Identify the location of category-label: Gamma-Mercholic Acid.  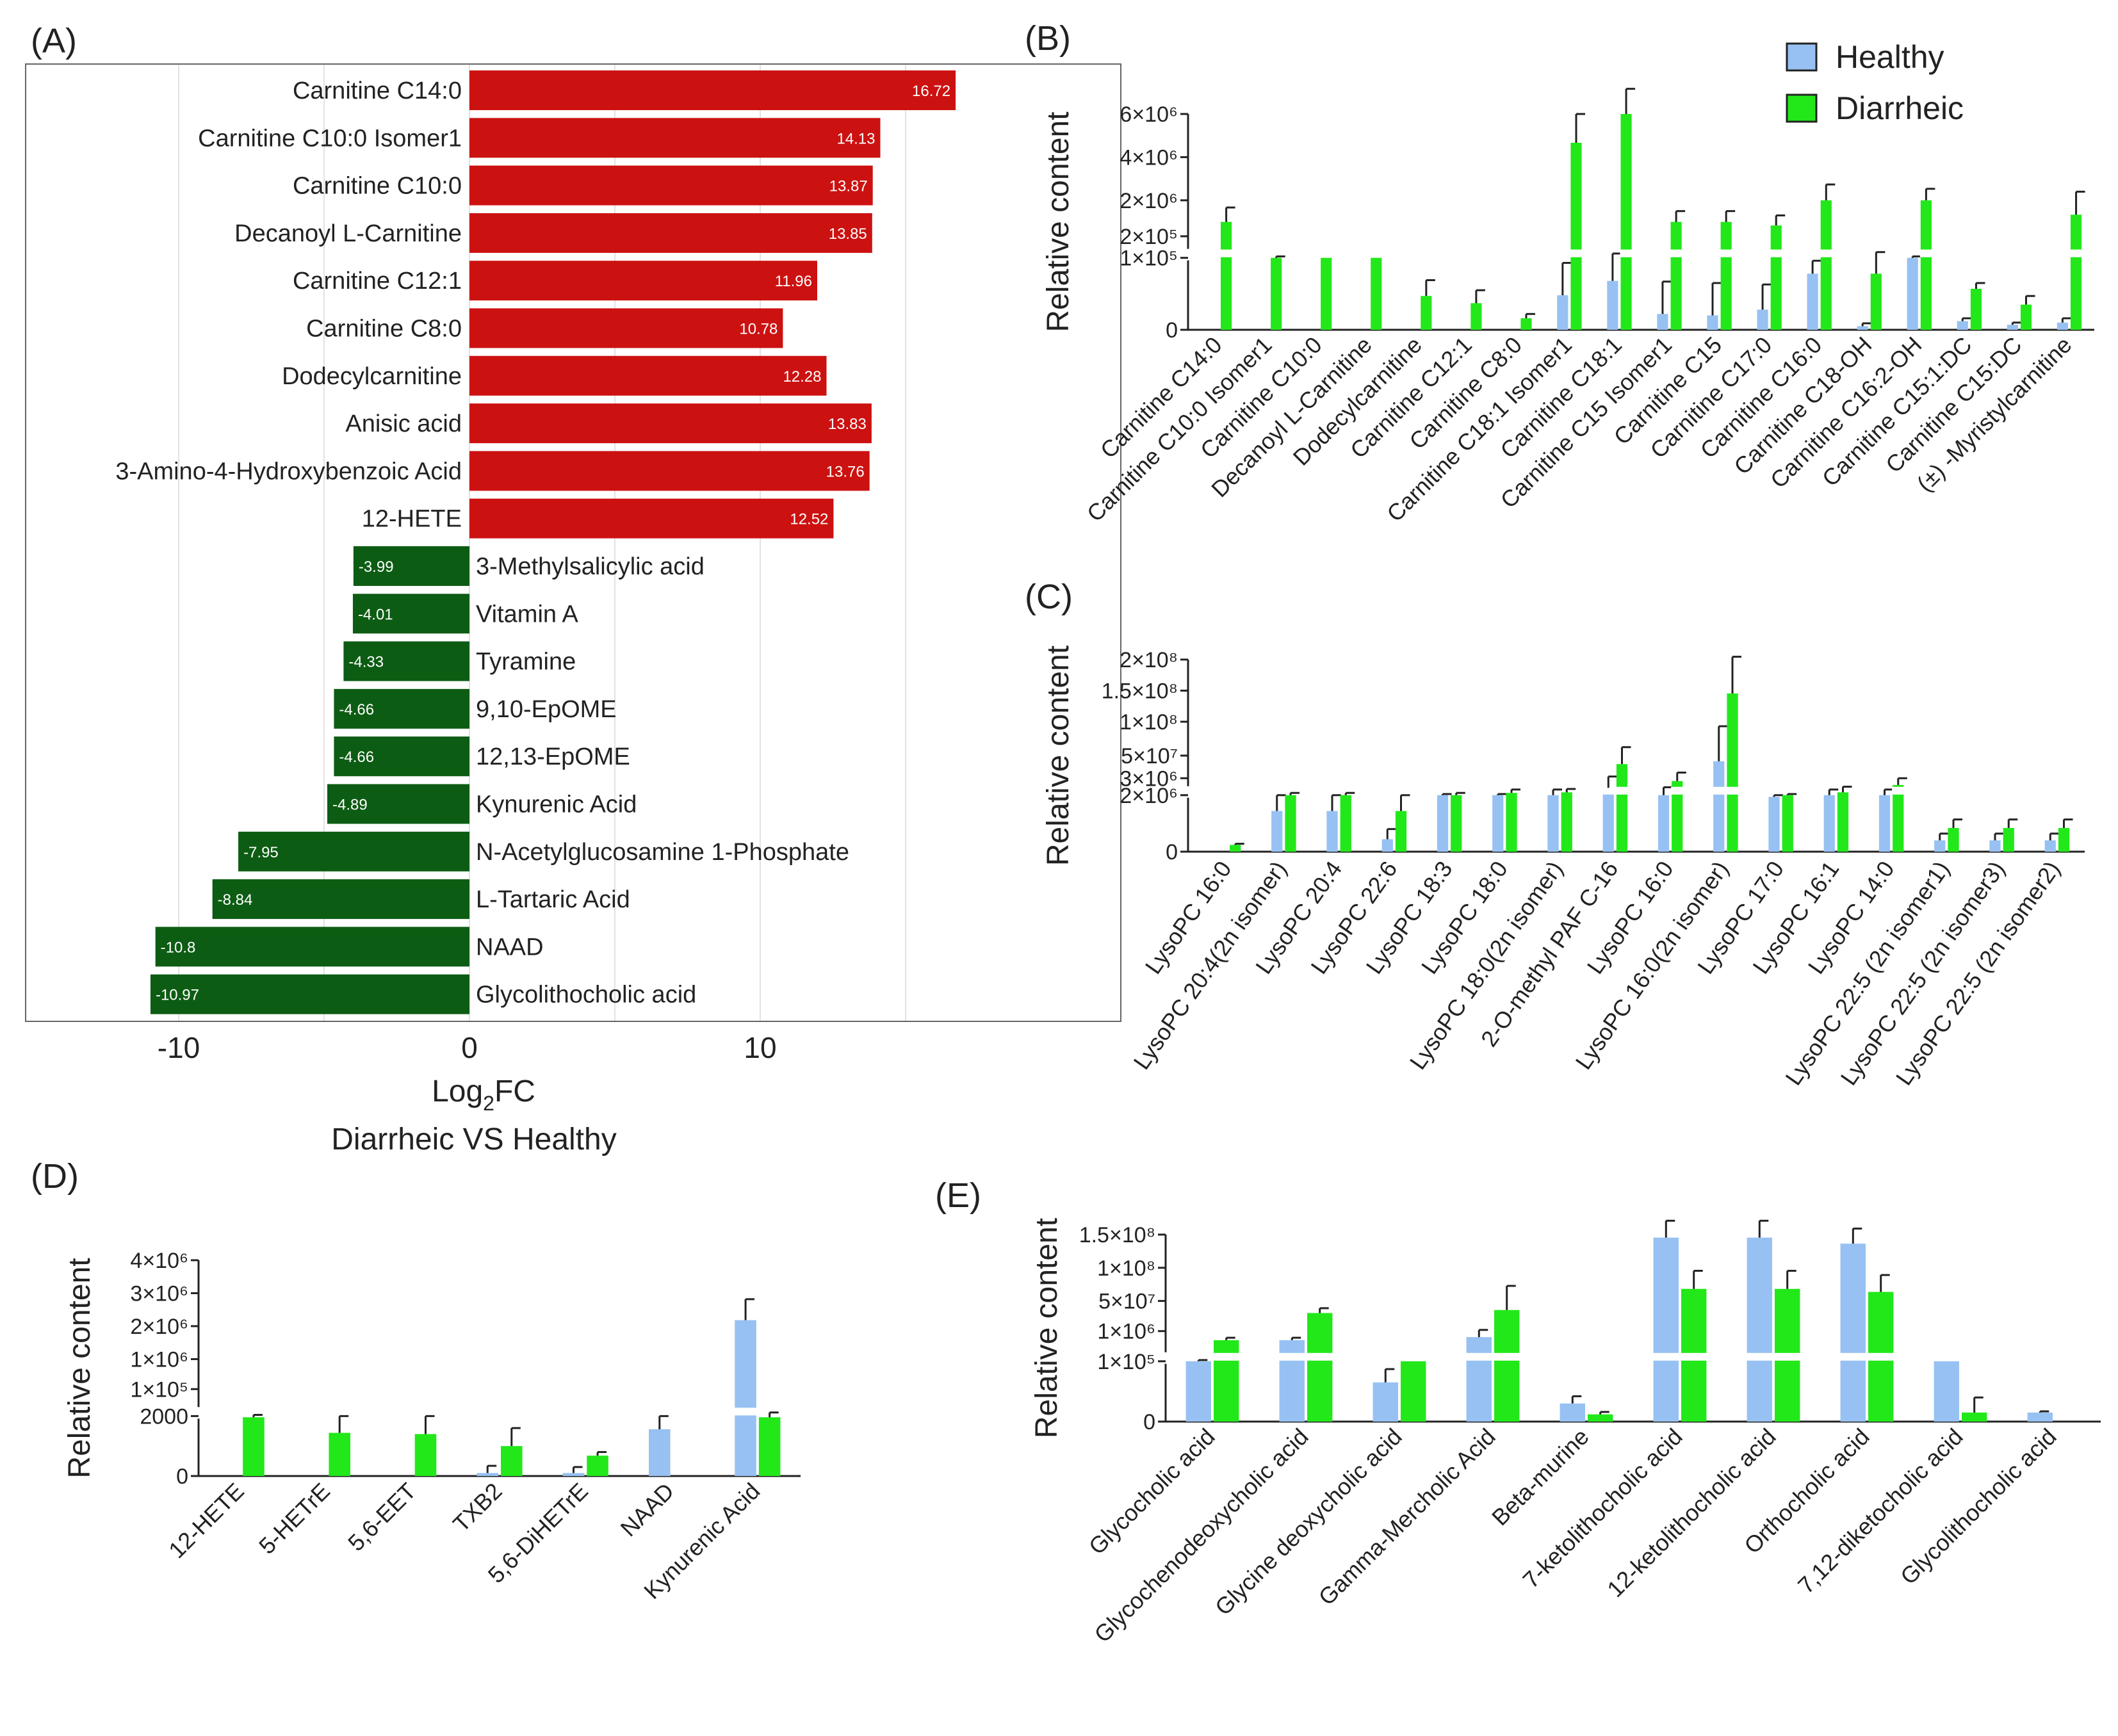
(1407, 1517).